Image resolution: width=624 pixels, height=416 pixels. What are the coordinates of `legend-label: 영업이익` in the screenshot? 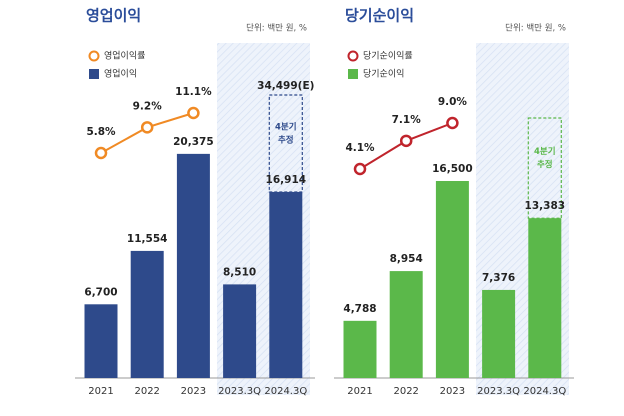 It's located at (120, 74).